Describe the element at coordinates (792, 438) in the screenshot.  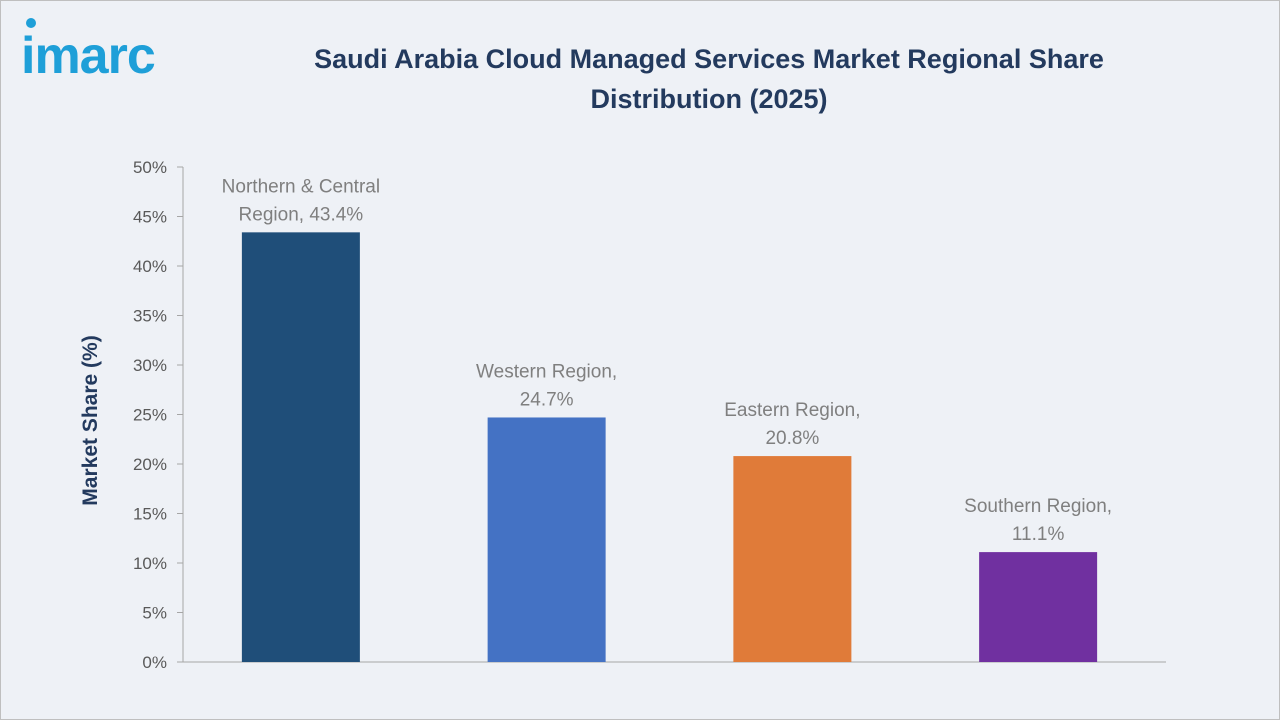
I see `bar-data-label: 20.8%` at that location.